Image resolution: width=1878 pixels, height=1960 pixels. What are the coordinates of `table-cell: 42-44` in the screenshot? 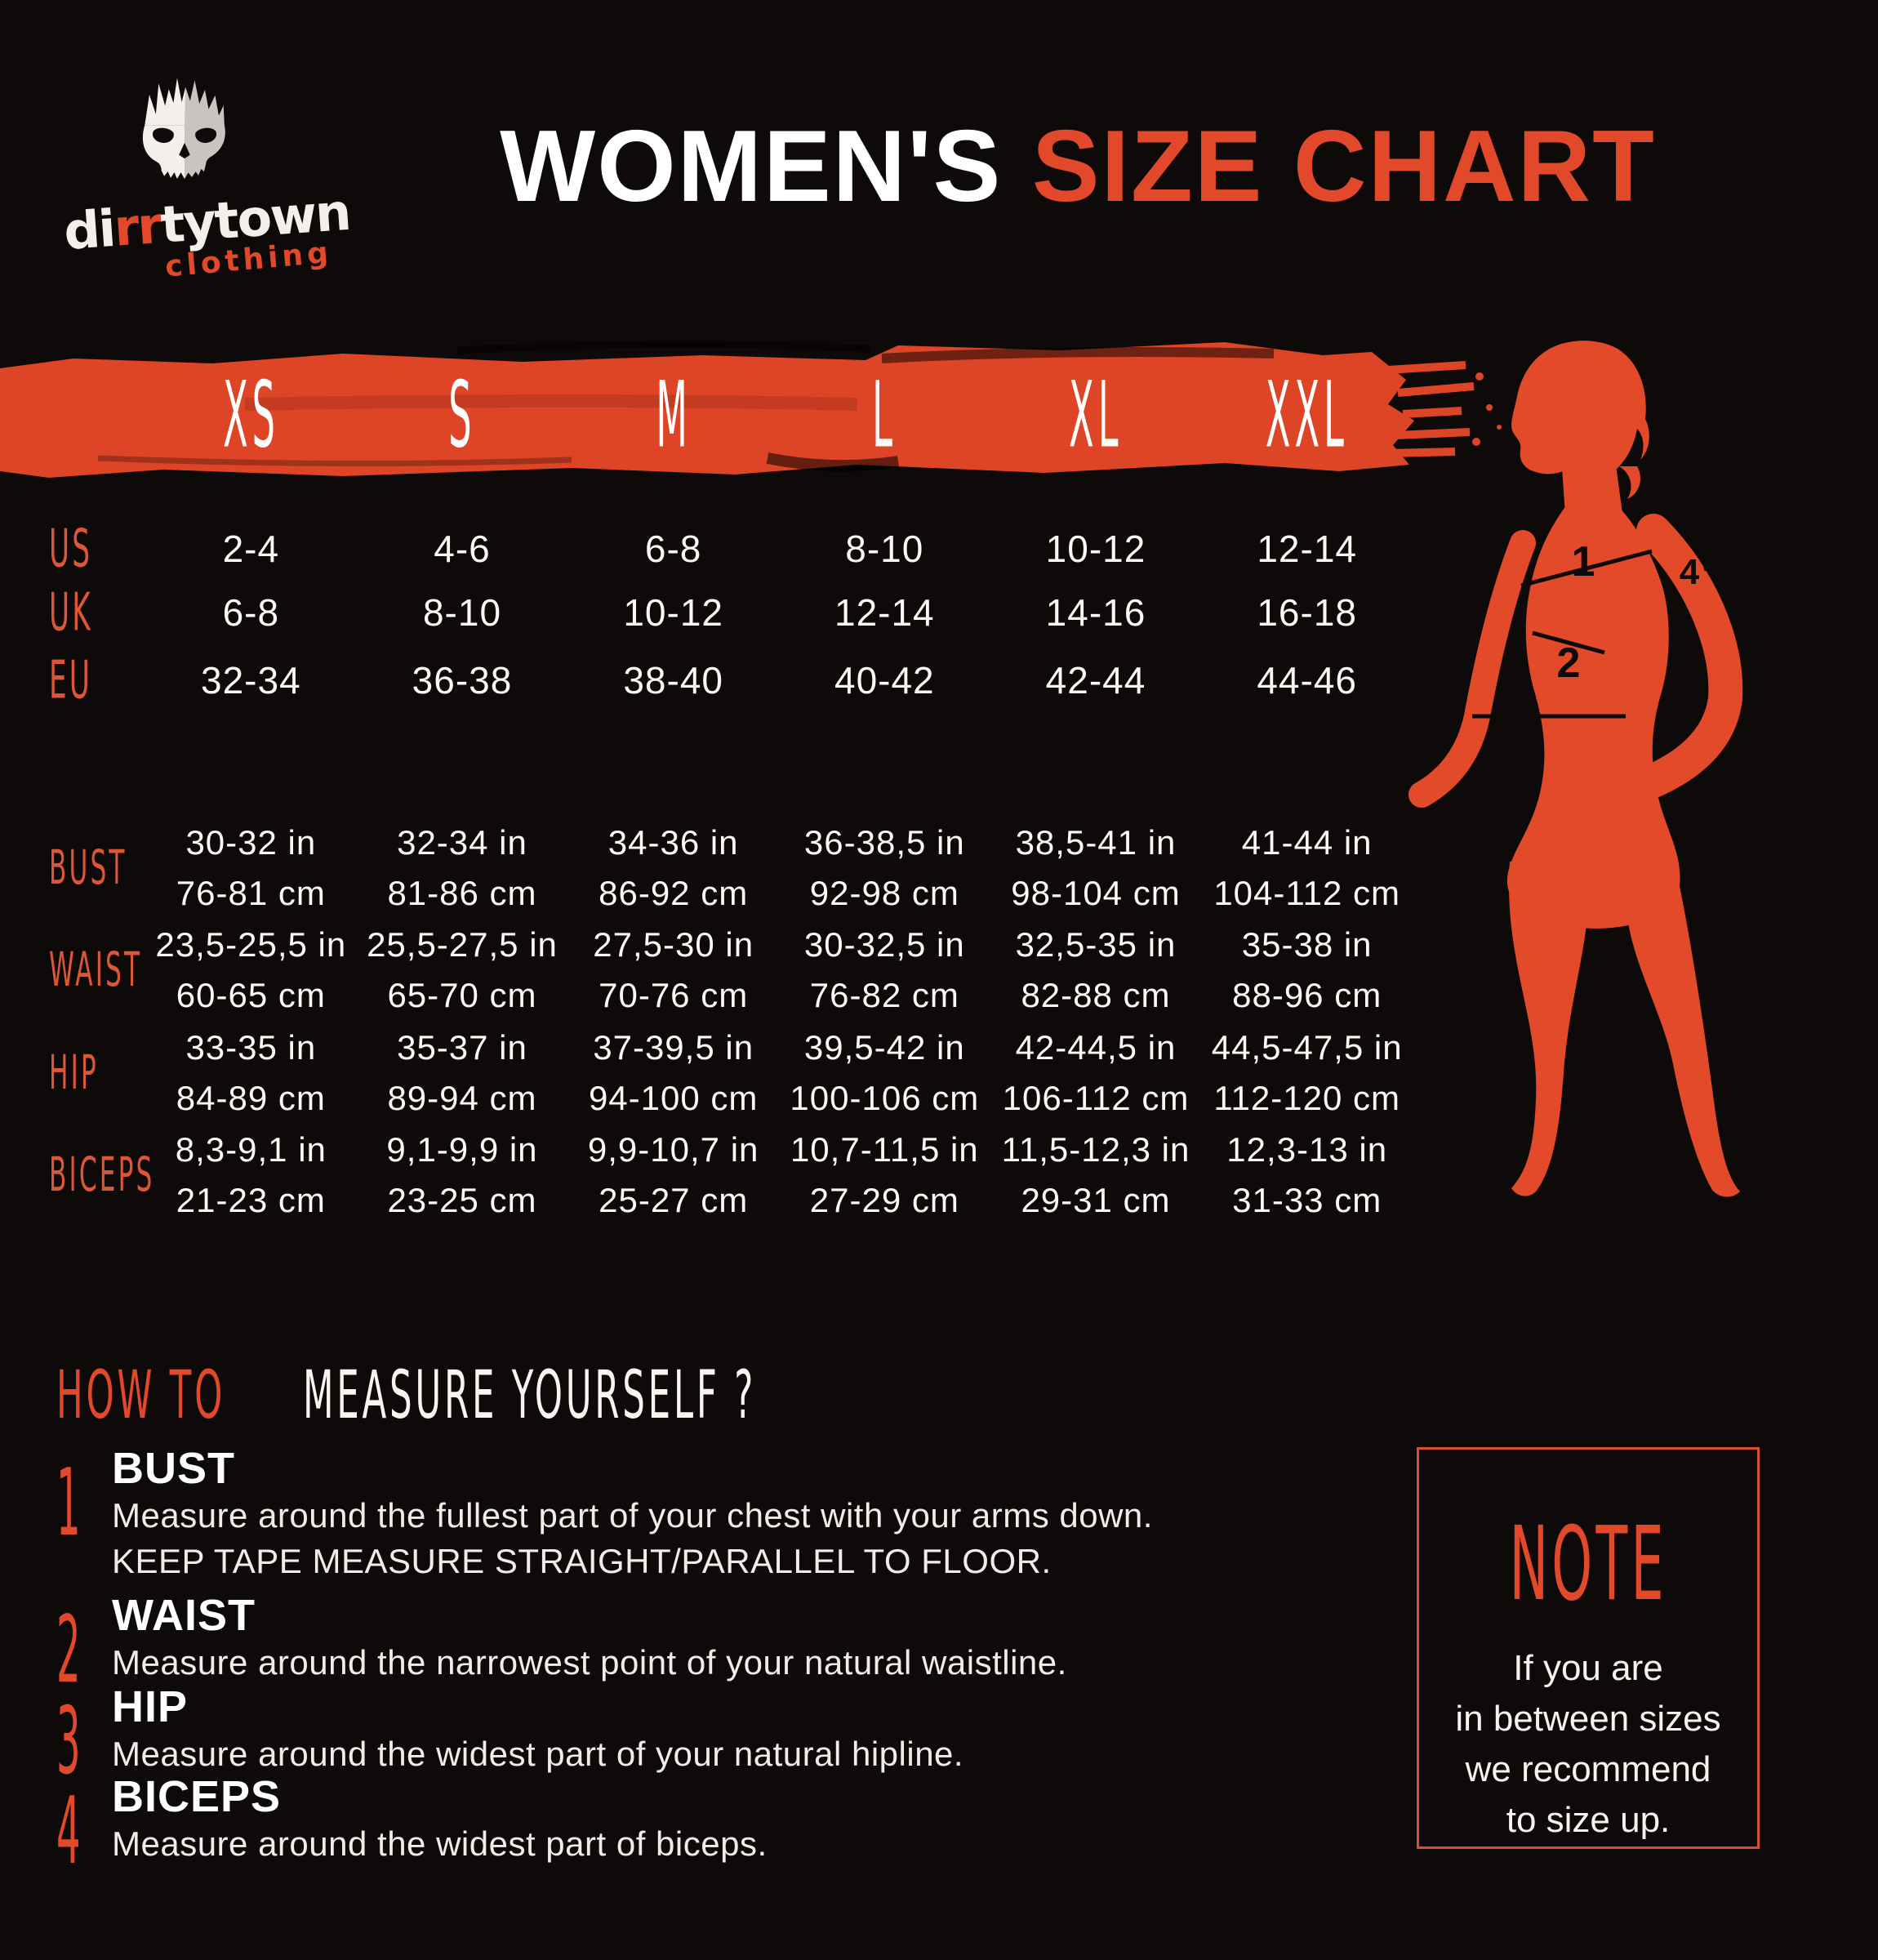 It's located at (1095, 680).